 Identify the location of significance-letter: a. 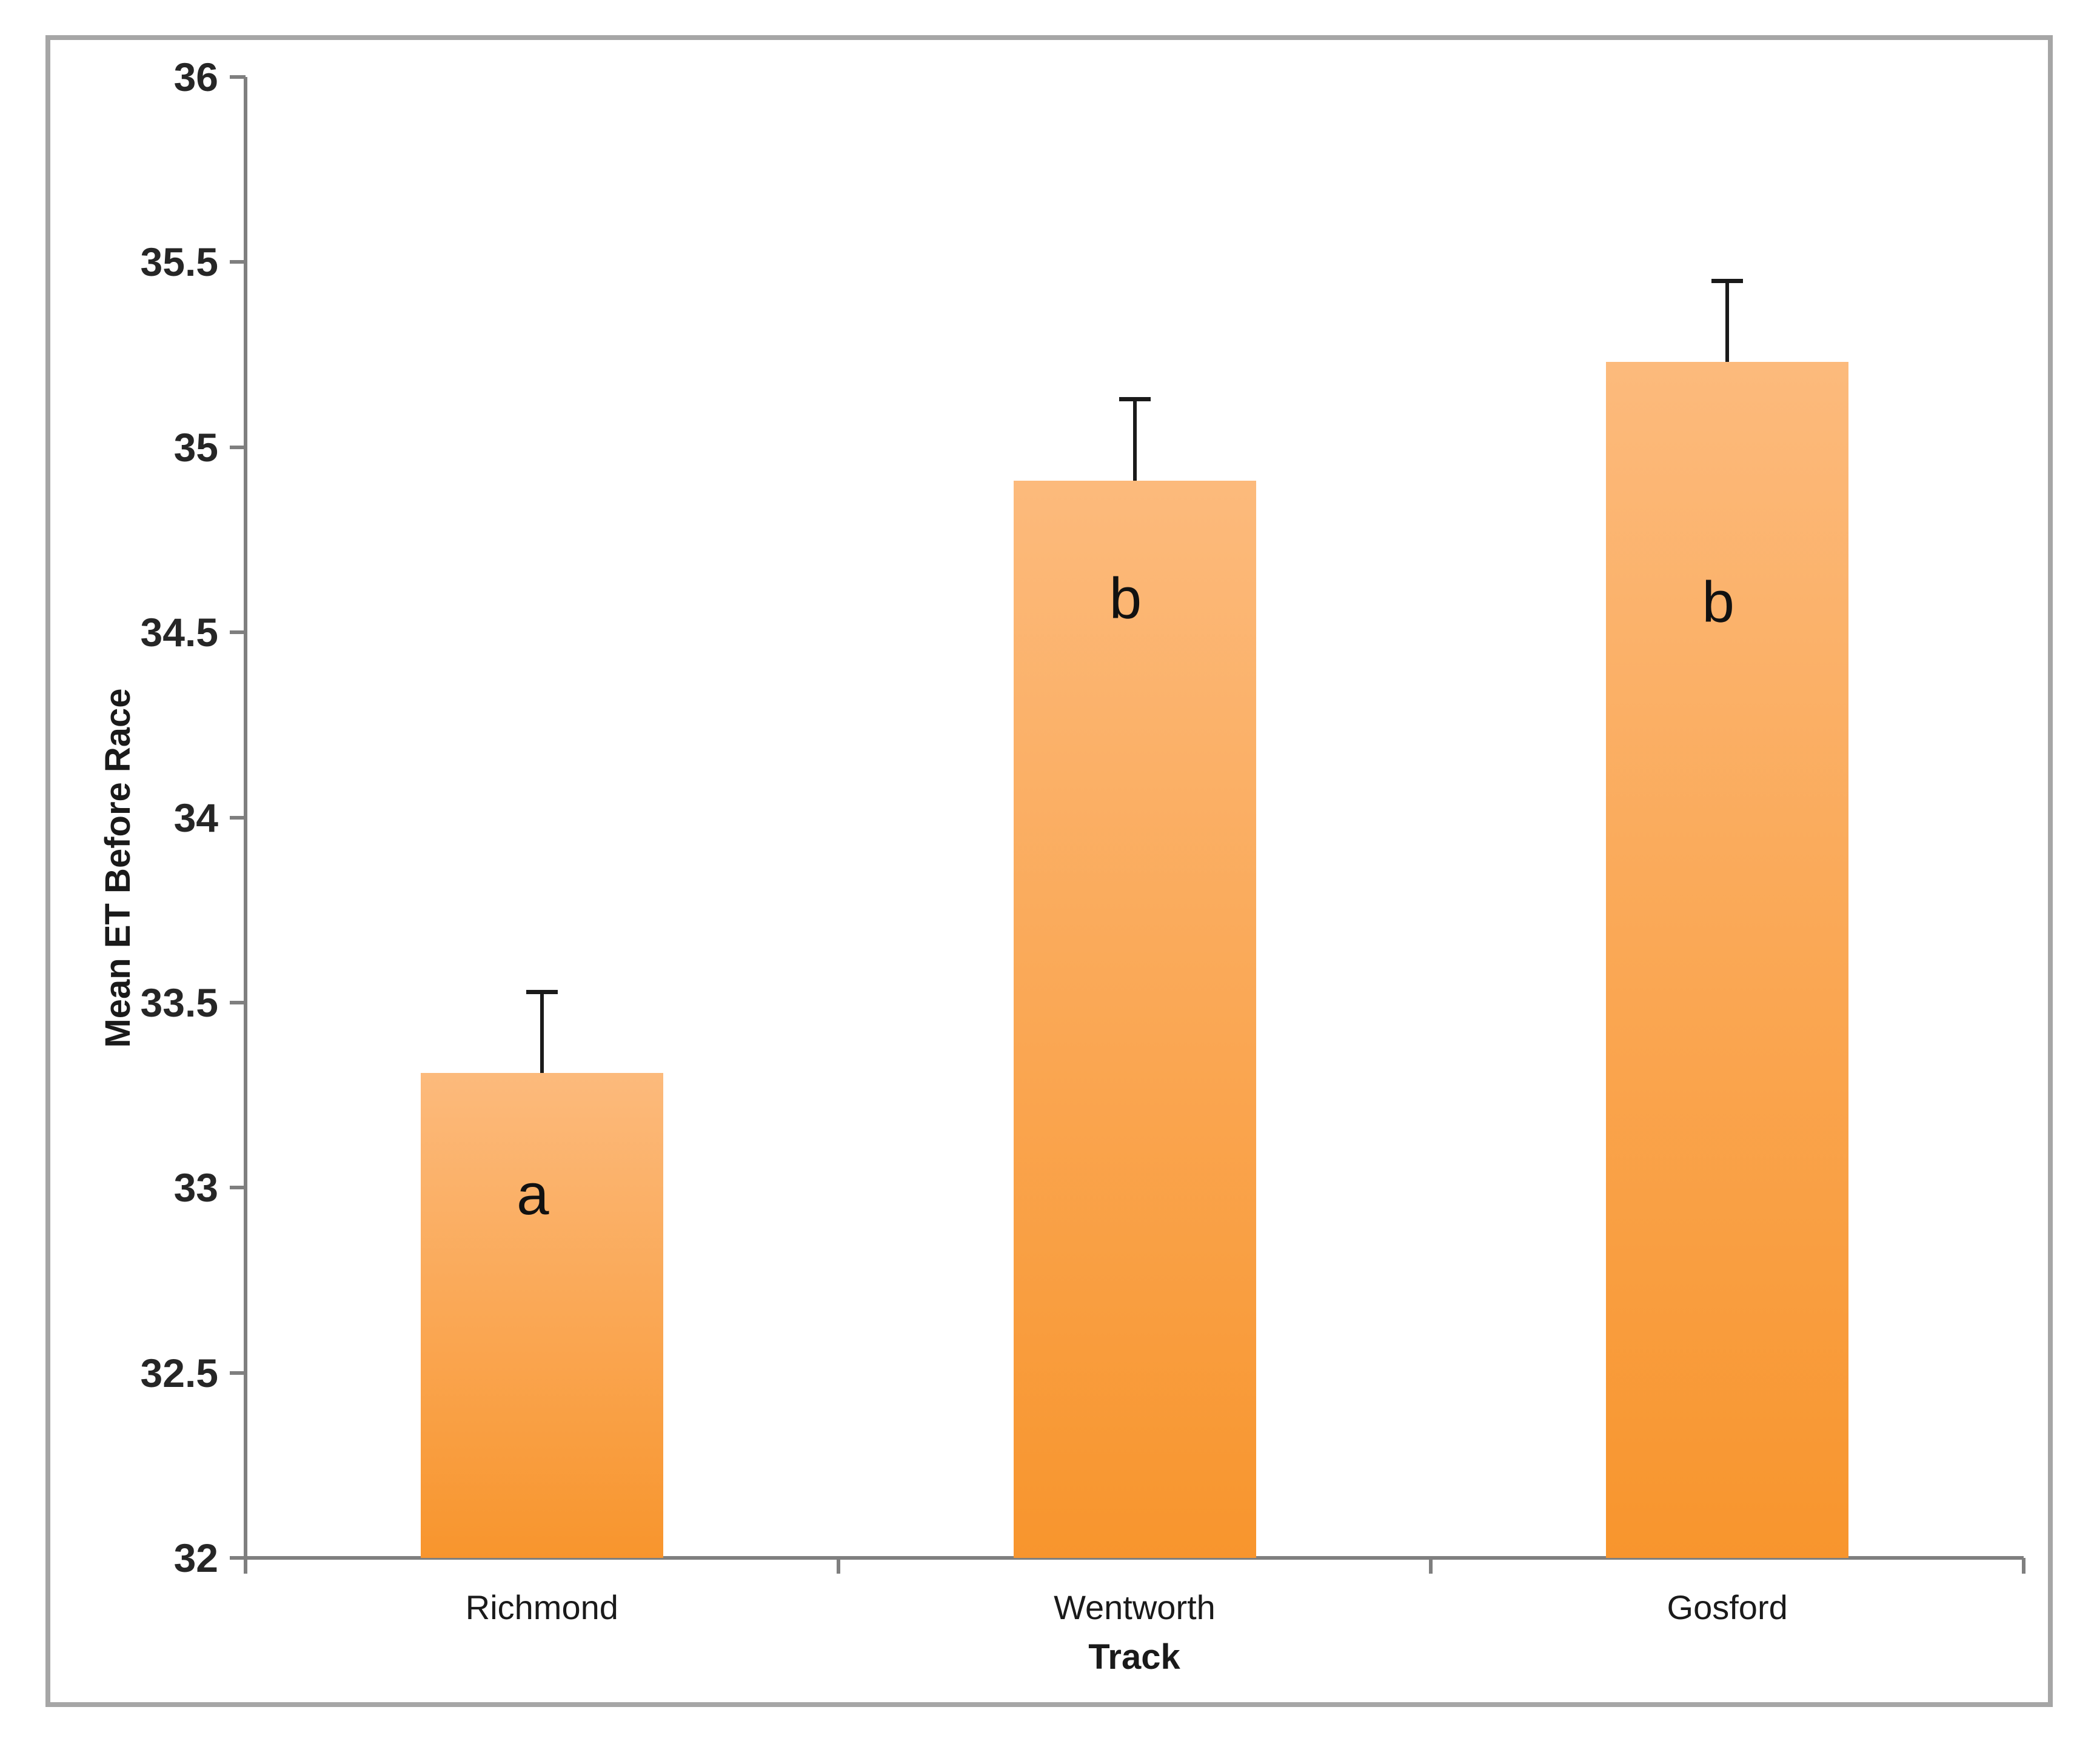
(533, 1195).